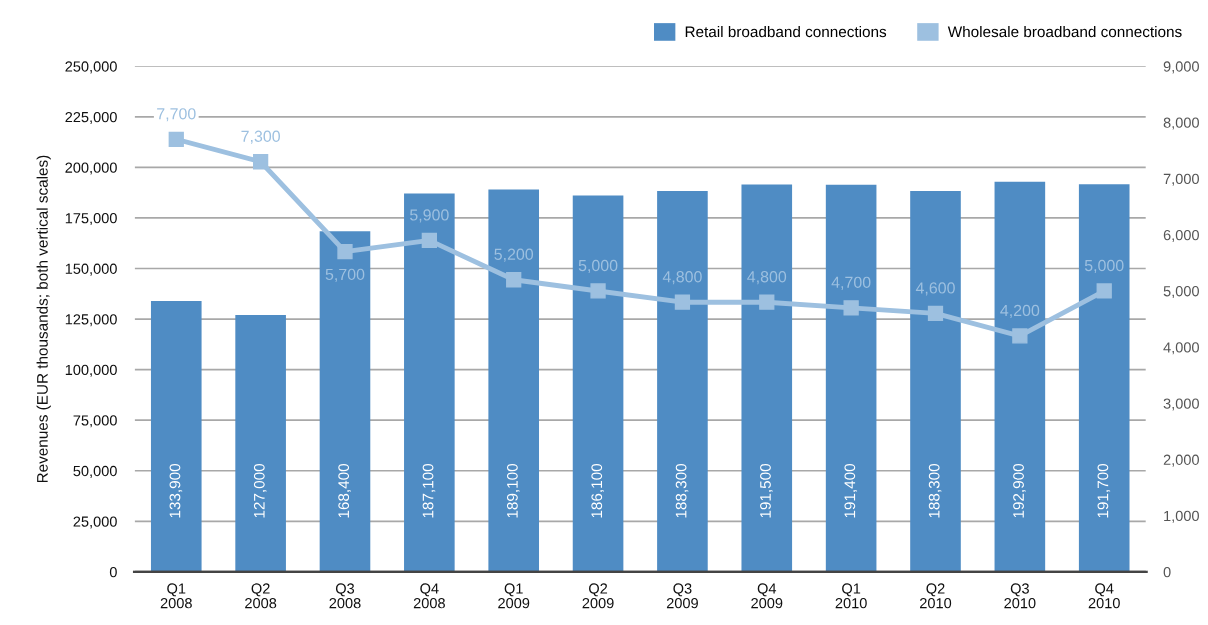 This screenshot has height=625, width=1208. Describe the element at coordinates (261, 596) in the screenshot. I see `x-tick-label: Q2 2008` at that location.